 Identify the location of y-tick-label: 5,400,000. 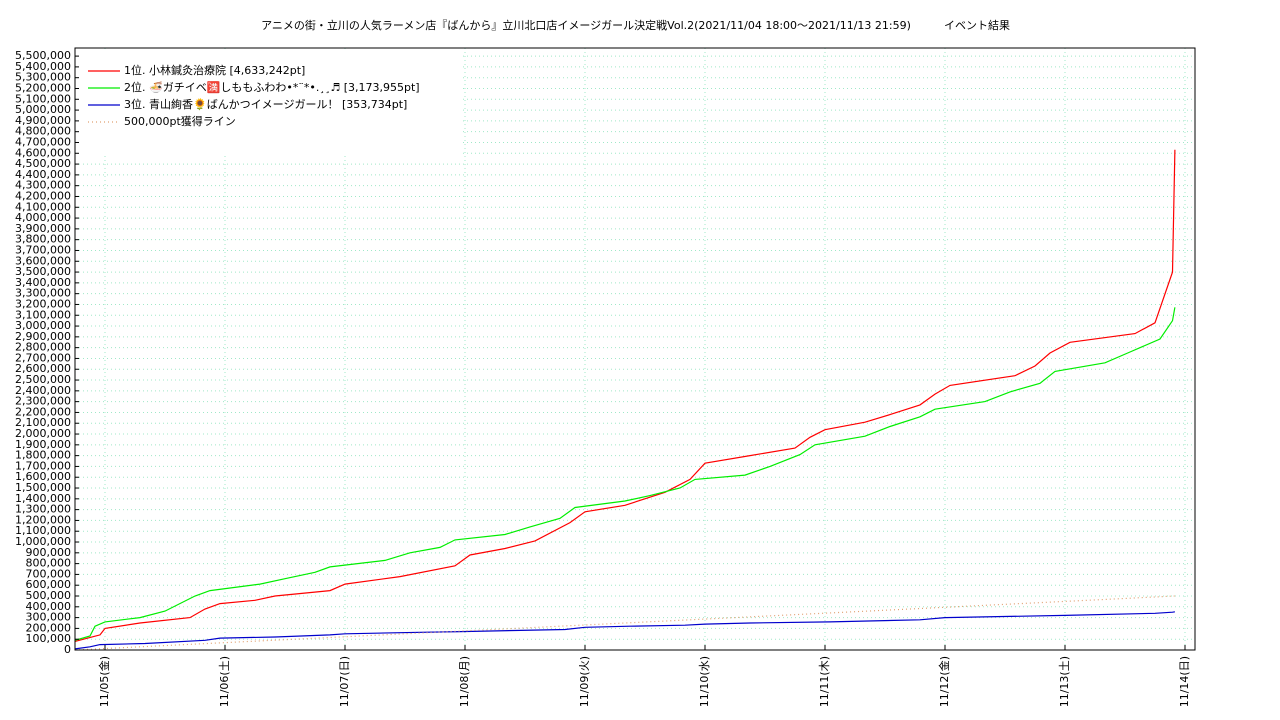
(43, 66).